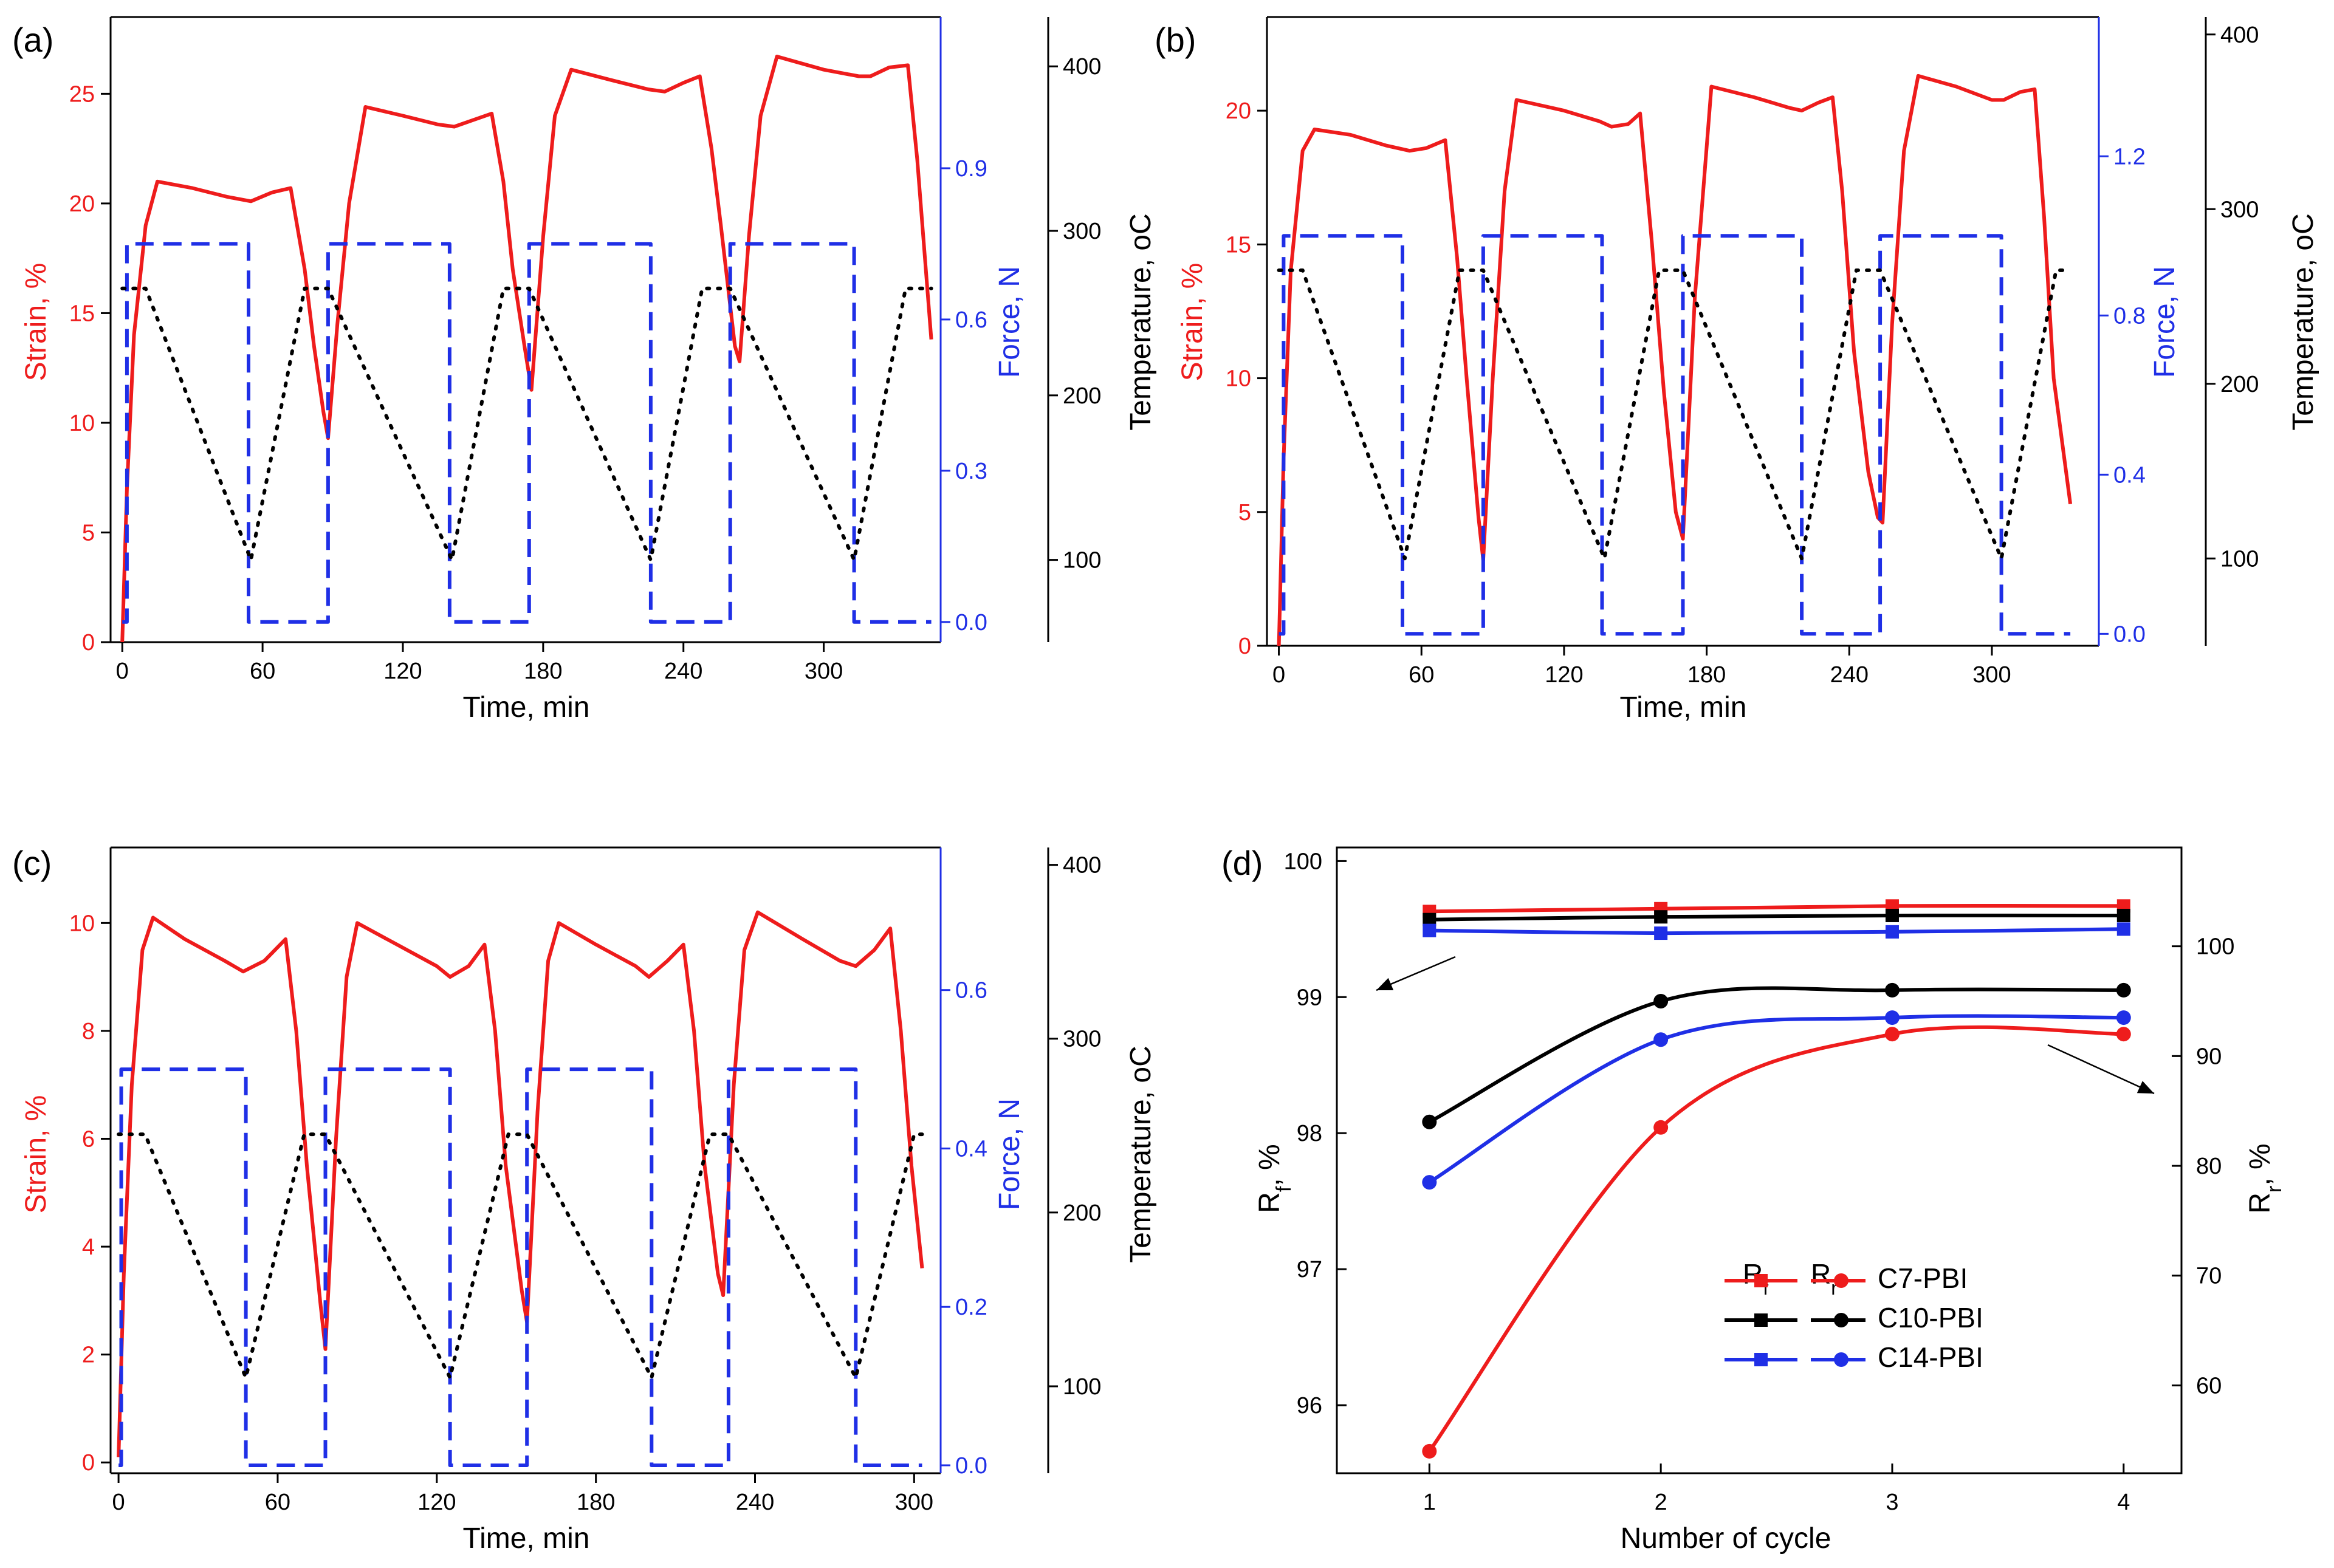 The width and height of the screenshot is (2334, 1568). What do you see at coordinates (1303, 861) in the screenshot?
I see `panel-d-rf-tick-label: 100` at bounding box center [1303, 861].